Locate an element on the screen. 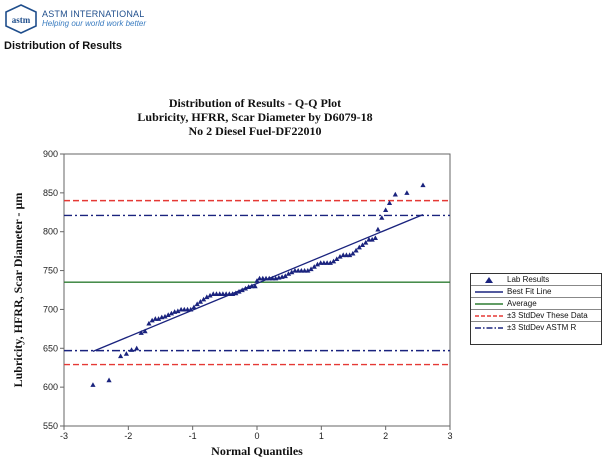 The image size is (616, 470). legend-label: Average is located at coordinates (522, 303).